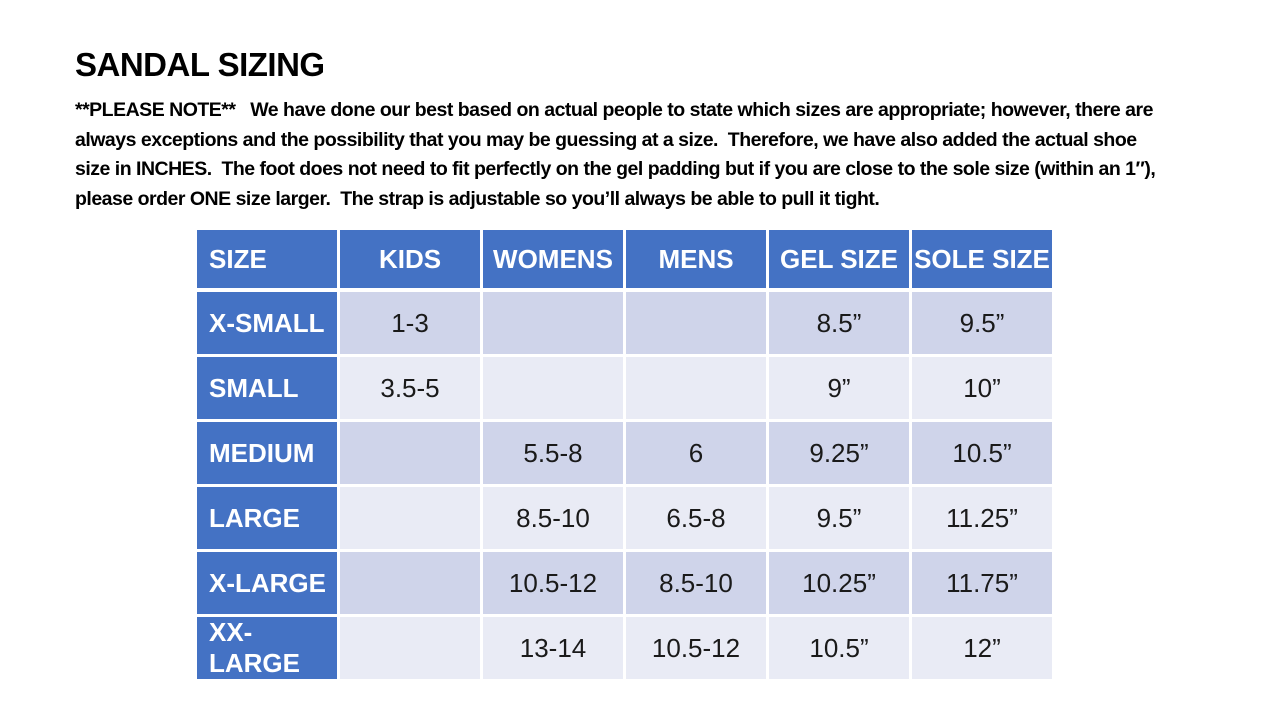 The height and width of the screenshot is (720, 1280). I want to click on column-header-gel-size: GEL SIZE, so click(840, 261).